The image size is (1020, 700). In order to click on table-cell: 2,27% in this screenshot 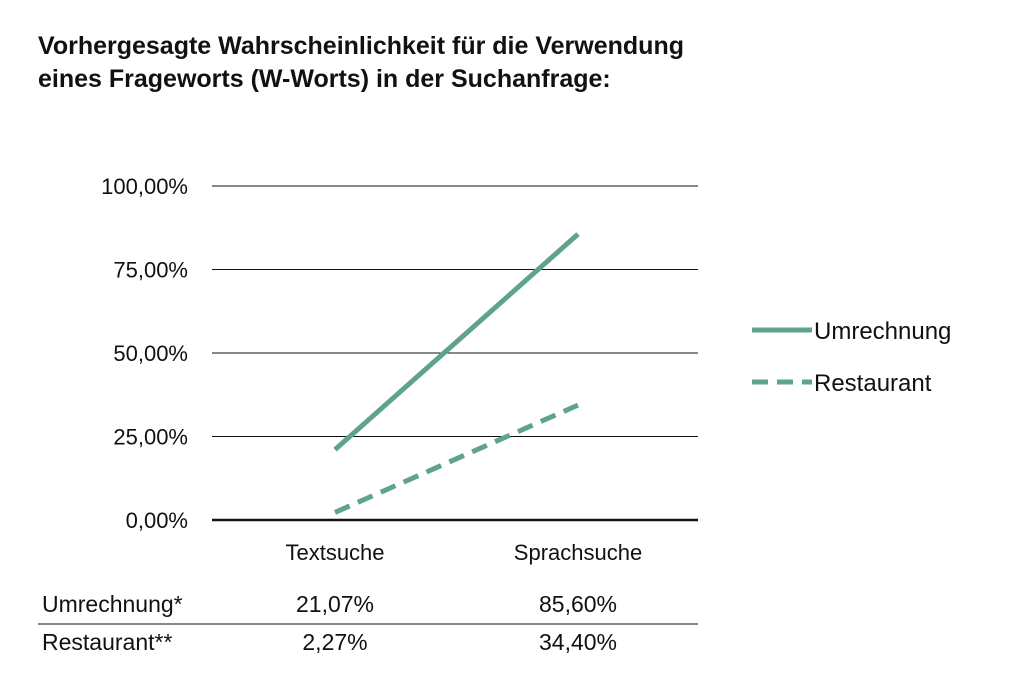, I will do `click(334, 642)`.